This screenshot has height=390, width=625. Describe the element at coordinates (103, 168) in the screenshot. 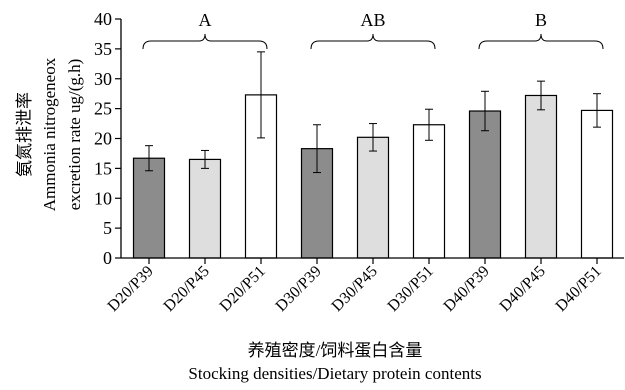

I see `y-tick-label: 15` at that location.